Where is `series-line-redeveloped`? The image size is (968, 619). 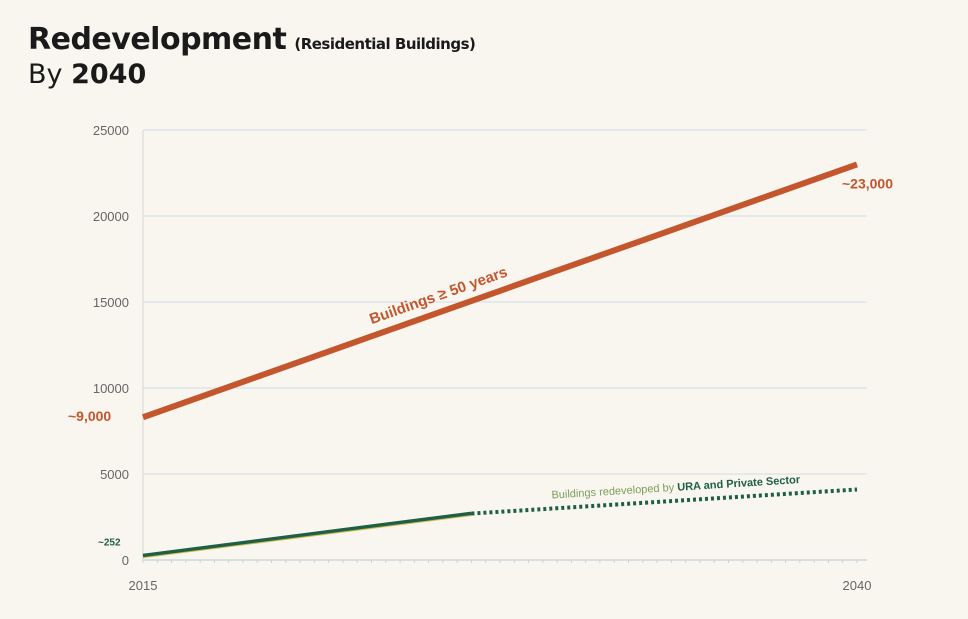 series-line-redeveloped is located at coordinates (307, 534).